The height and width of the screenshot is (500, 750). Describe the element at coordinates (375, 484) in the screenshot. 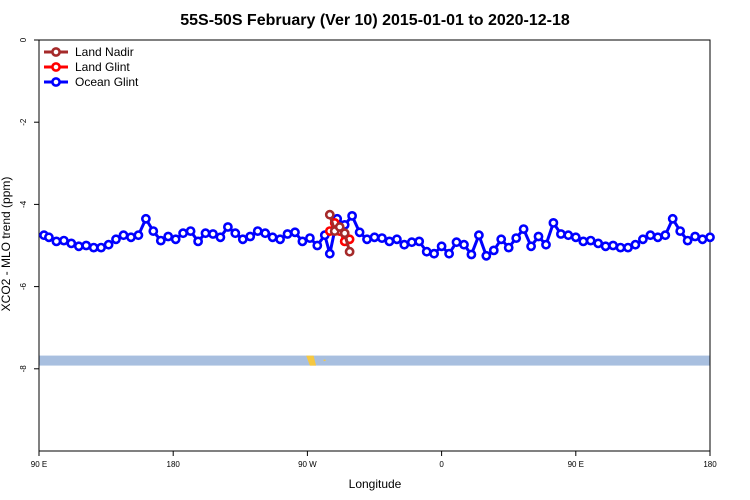

I see `x-axis-label: Longitude` at that location.